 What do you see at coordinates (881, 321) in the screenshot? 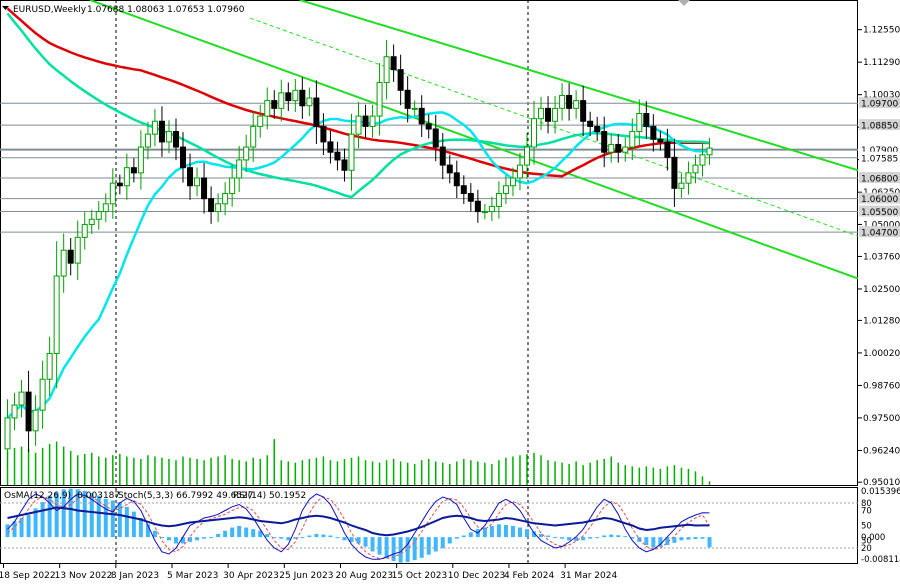
I see `price-tick-label: 1.01280` at bounding box center [881, 321].